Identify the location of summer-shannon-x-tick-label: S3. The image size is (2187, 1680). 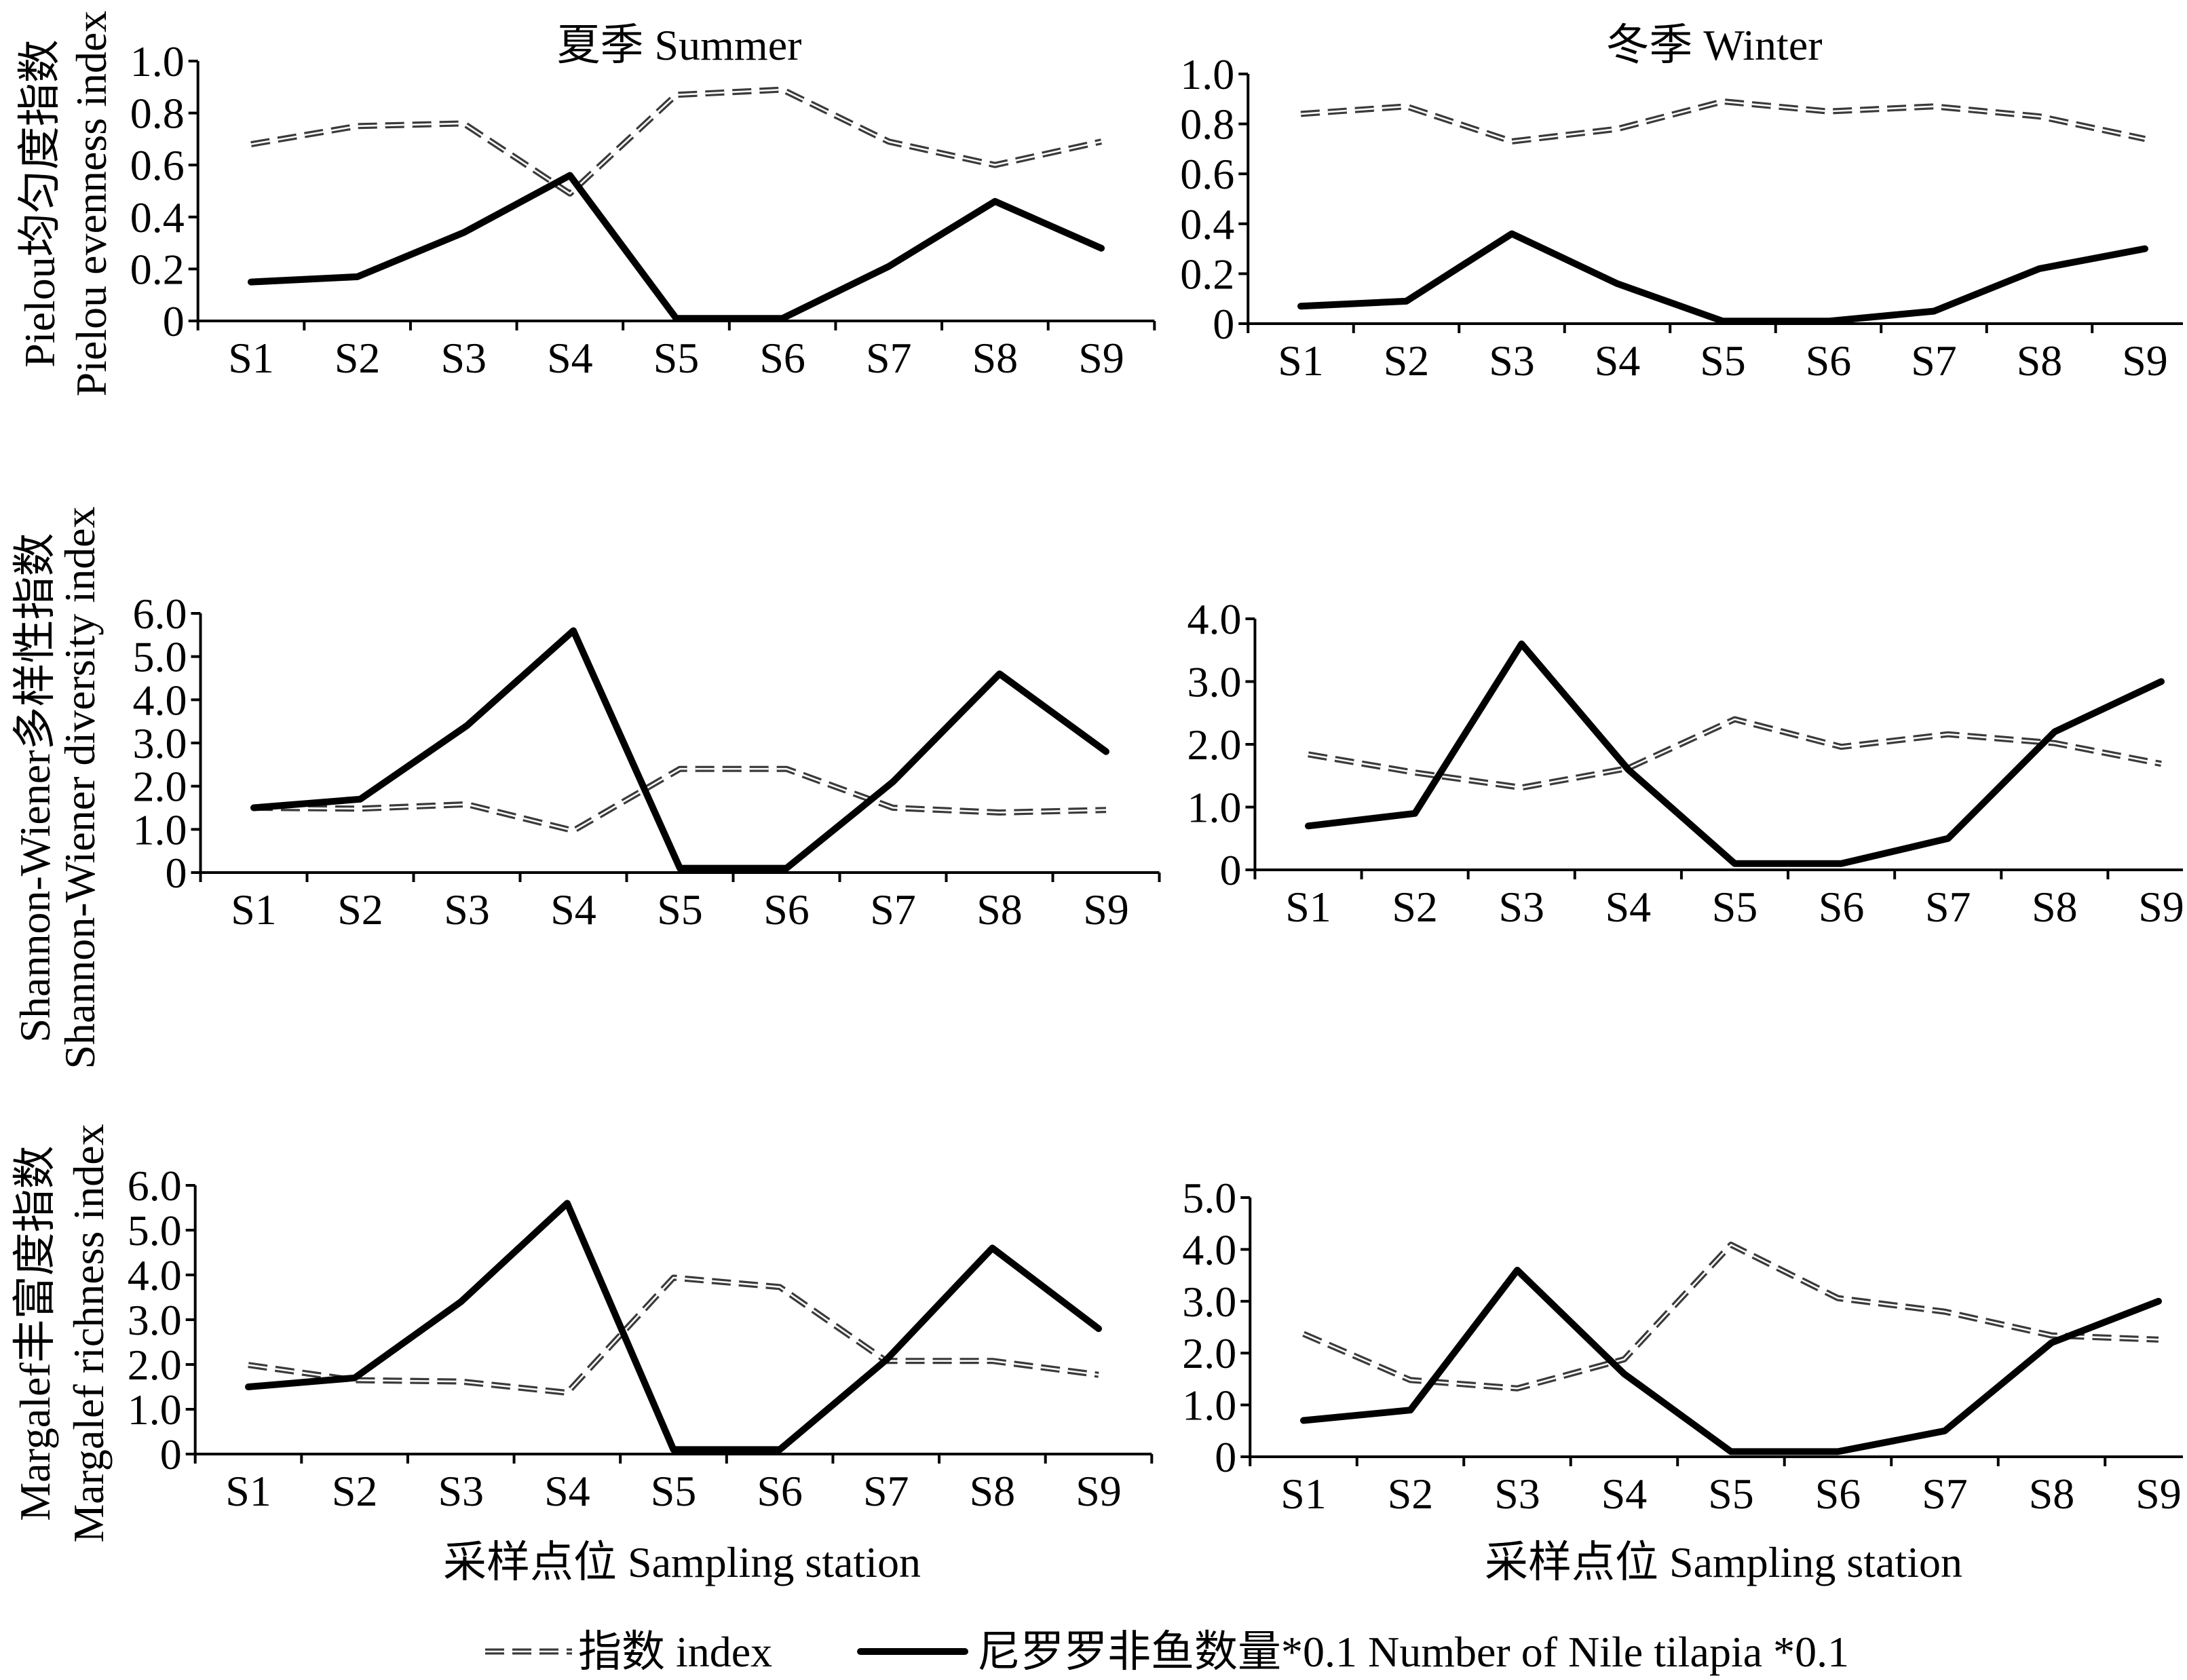
(467, 909).